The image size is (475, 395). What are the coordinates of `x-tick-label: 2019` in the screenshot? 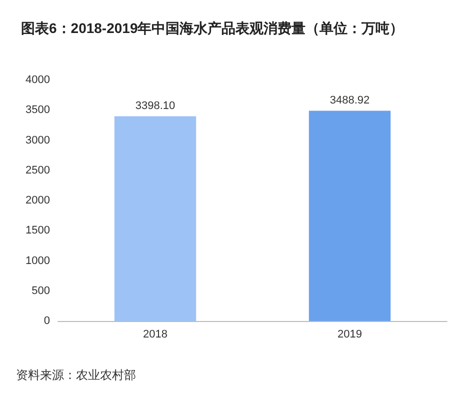 It's located at (350, 334).